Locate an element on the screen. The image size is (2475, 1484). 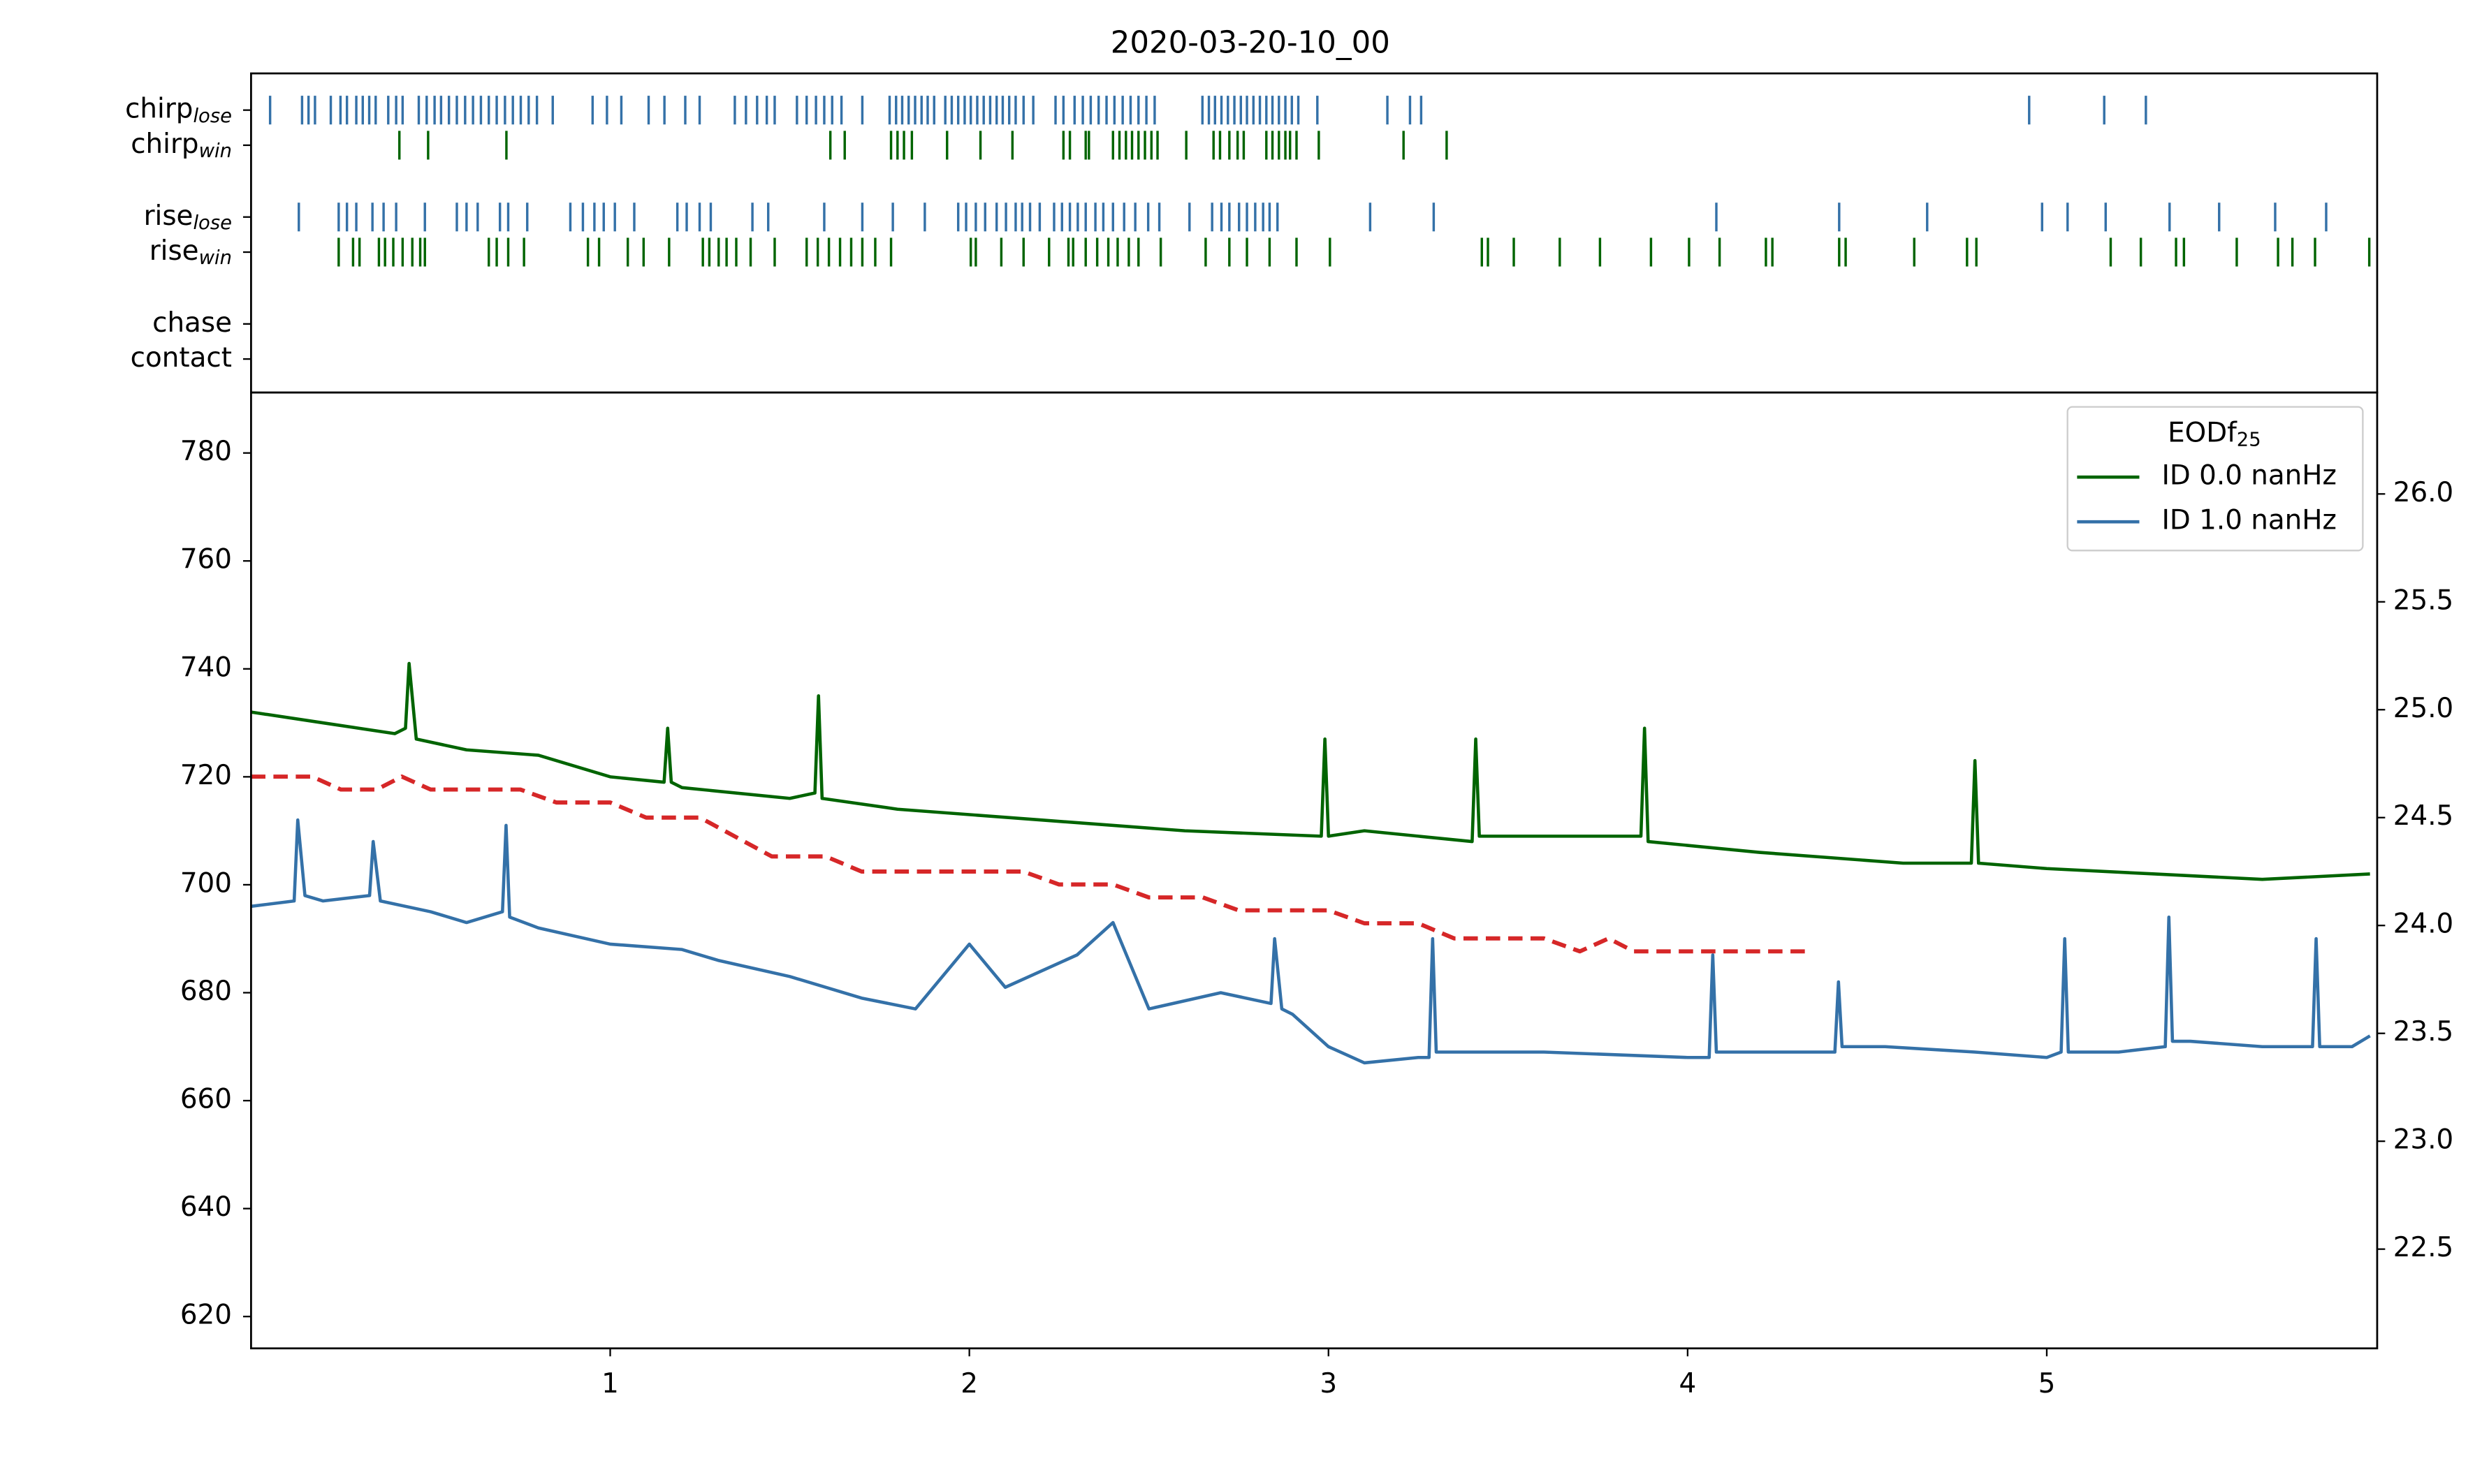
x-tick-label: 2 is located at coordinates (969, 1383).